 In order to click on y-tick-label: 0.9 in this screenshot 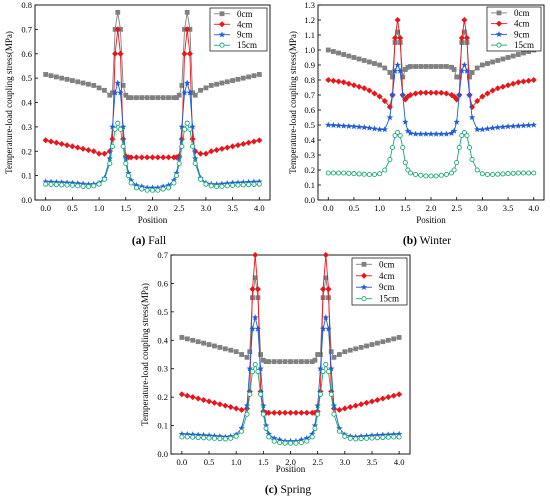, I will do `click(309, 65)`.